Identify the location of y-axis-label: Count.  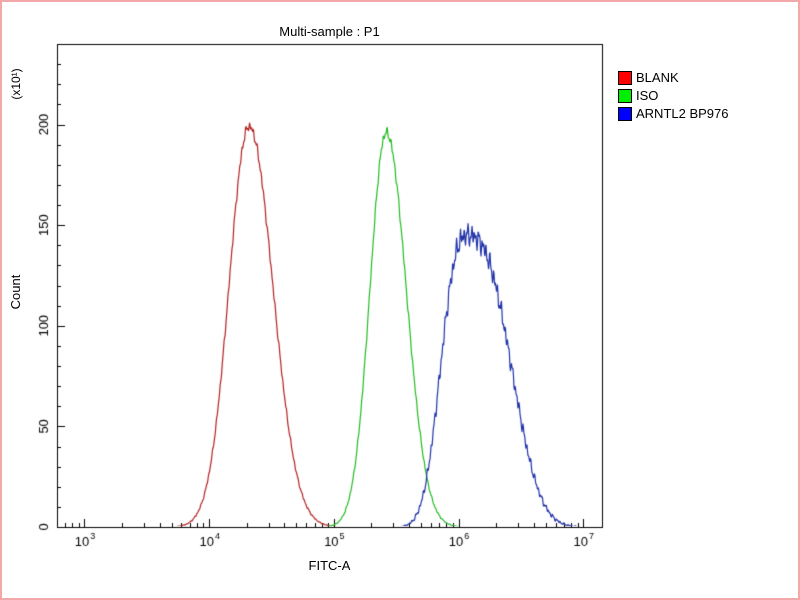
(15, 292).